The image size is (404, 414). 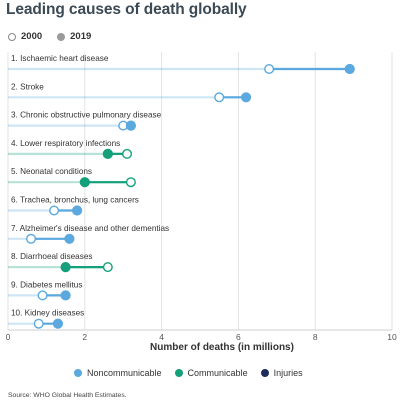 I want to click on cause-label: 10. Kidney diseases, so click(x=47, y=313).